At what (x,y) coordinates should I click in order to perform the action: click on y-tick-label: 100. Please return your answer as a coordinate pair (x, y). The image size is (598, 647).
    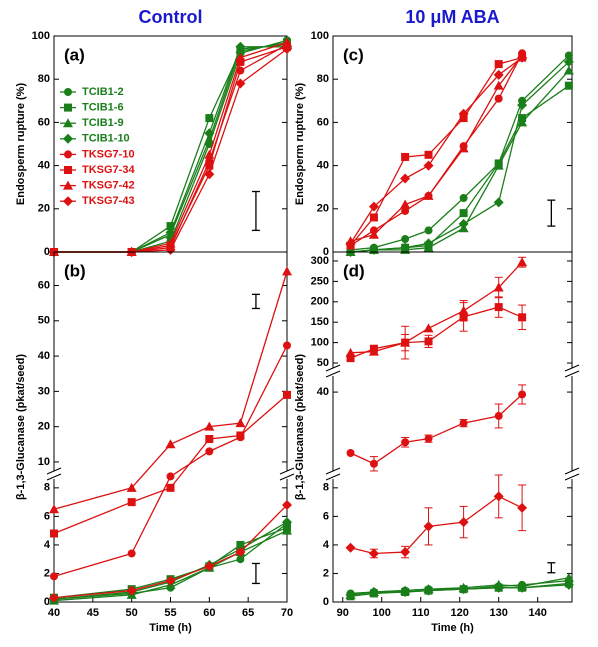
    Looking at the image, I should click on (320, 343).